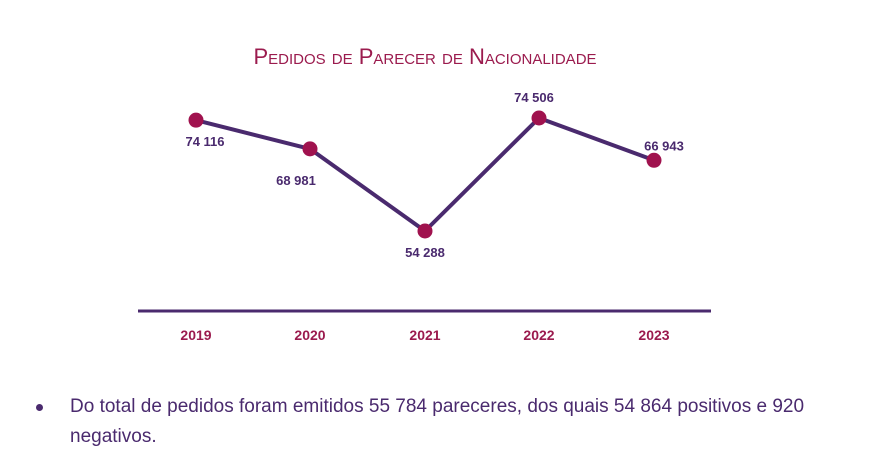 The image size is (869, 468). I want to click on series-line, so click(425, 174).